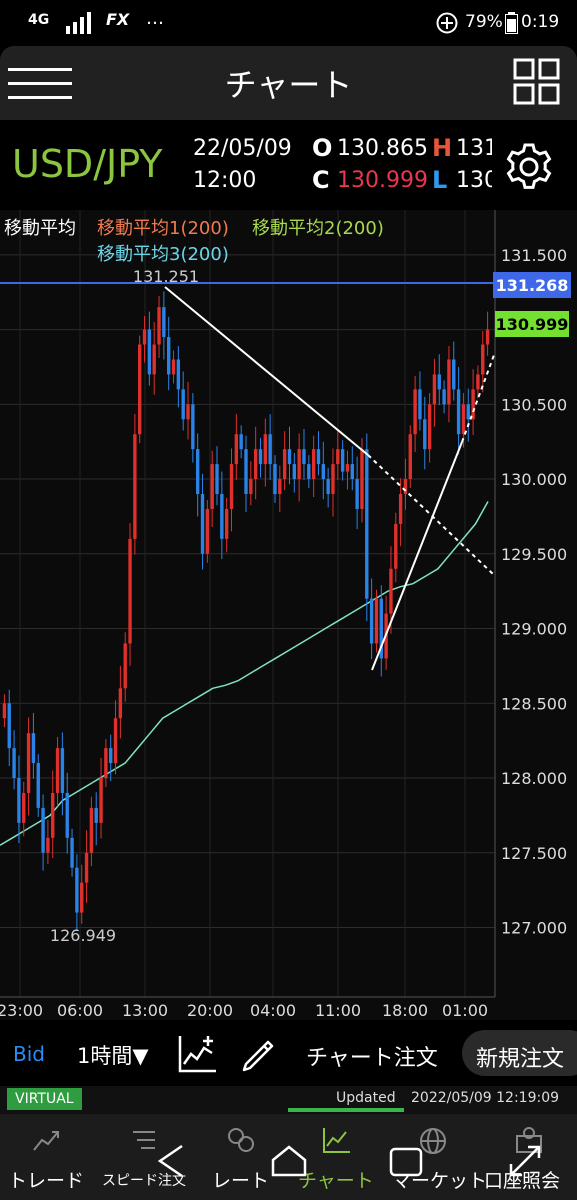  What do you see at coordinates (440, 180) in the screenshot?
I see `low-label: L` at bounding box center [440, 180].